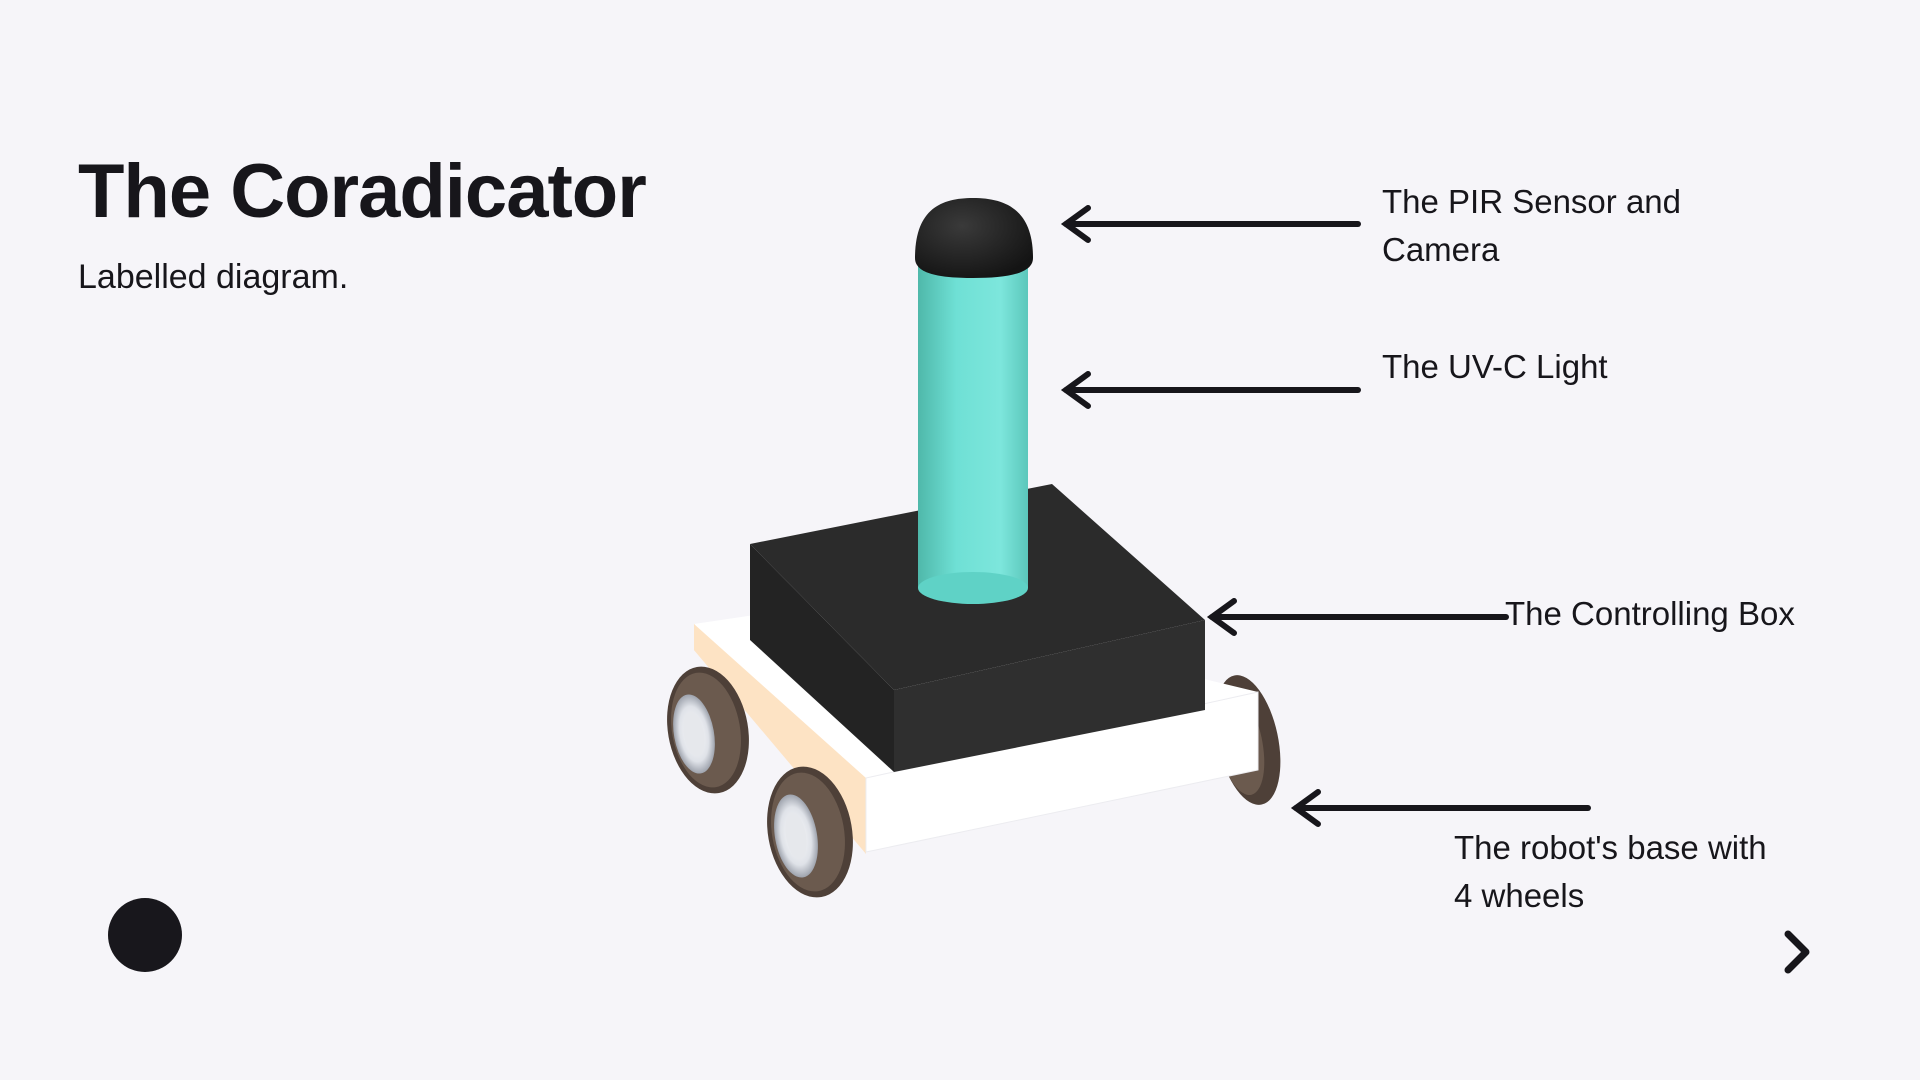 Image resolution: width=1920 pixels, height=1080 pixels. What do you see at coordinates (1357, 617) in the screenshot?
I see `arrow-box` at bounding box center [1357, 617].